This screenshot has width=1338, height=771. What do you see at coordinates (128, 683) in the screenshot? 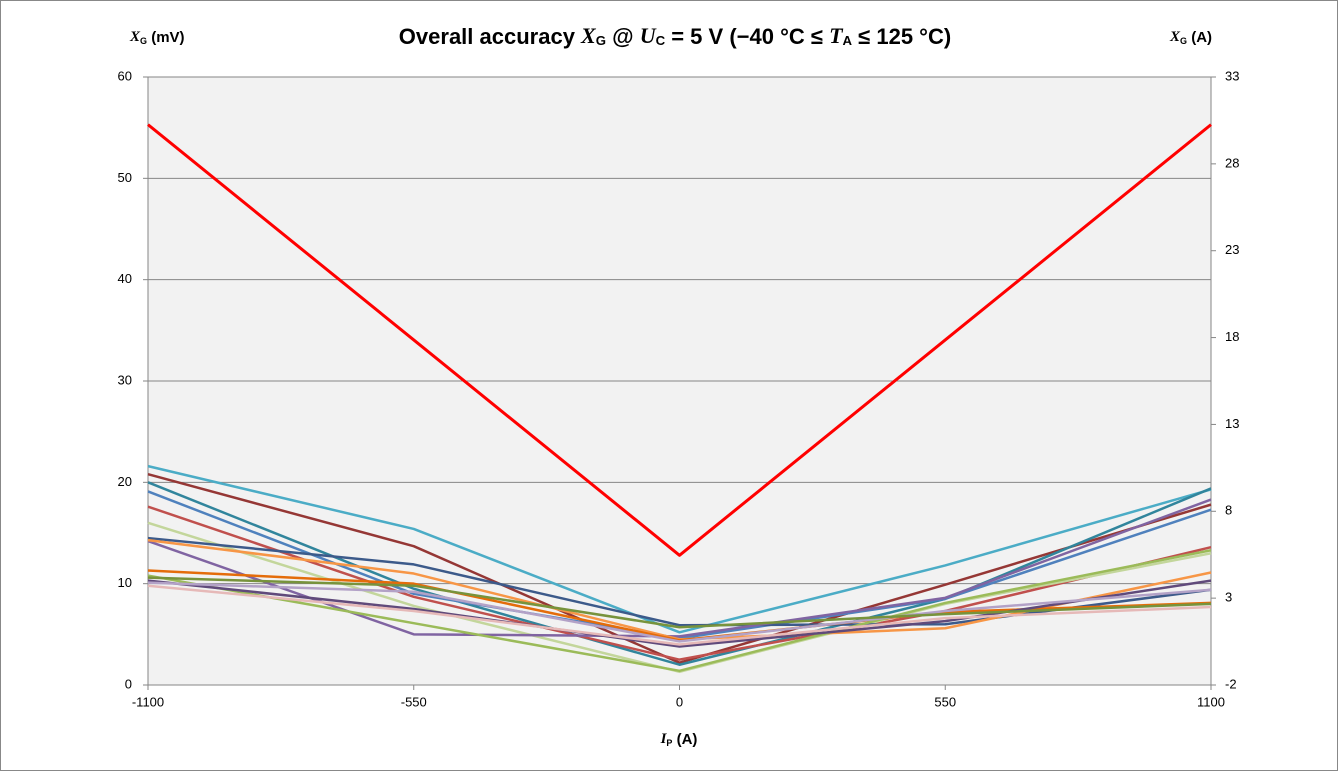
I see `y-tick-label: 0` at bounding box center [128, 683].